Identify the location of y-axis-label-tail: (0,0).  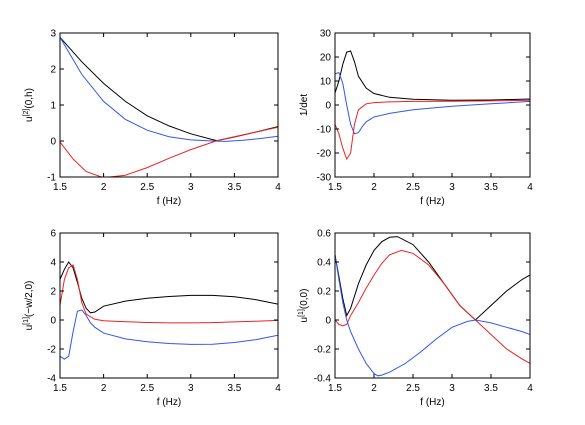
(304, 299).